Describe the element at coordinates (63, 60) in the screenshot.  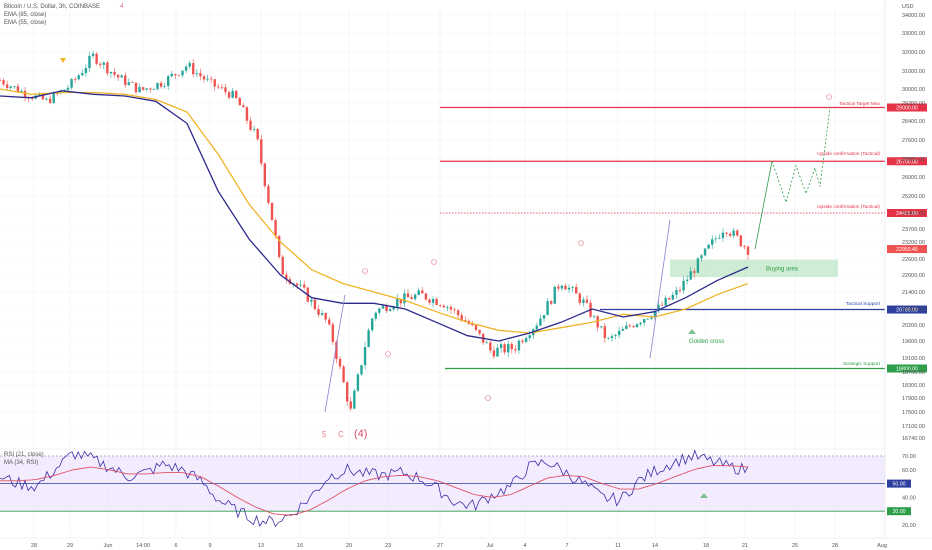
I see `top-marker` at that location.